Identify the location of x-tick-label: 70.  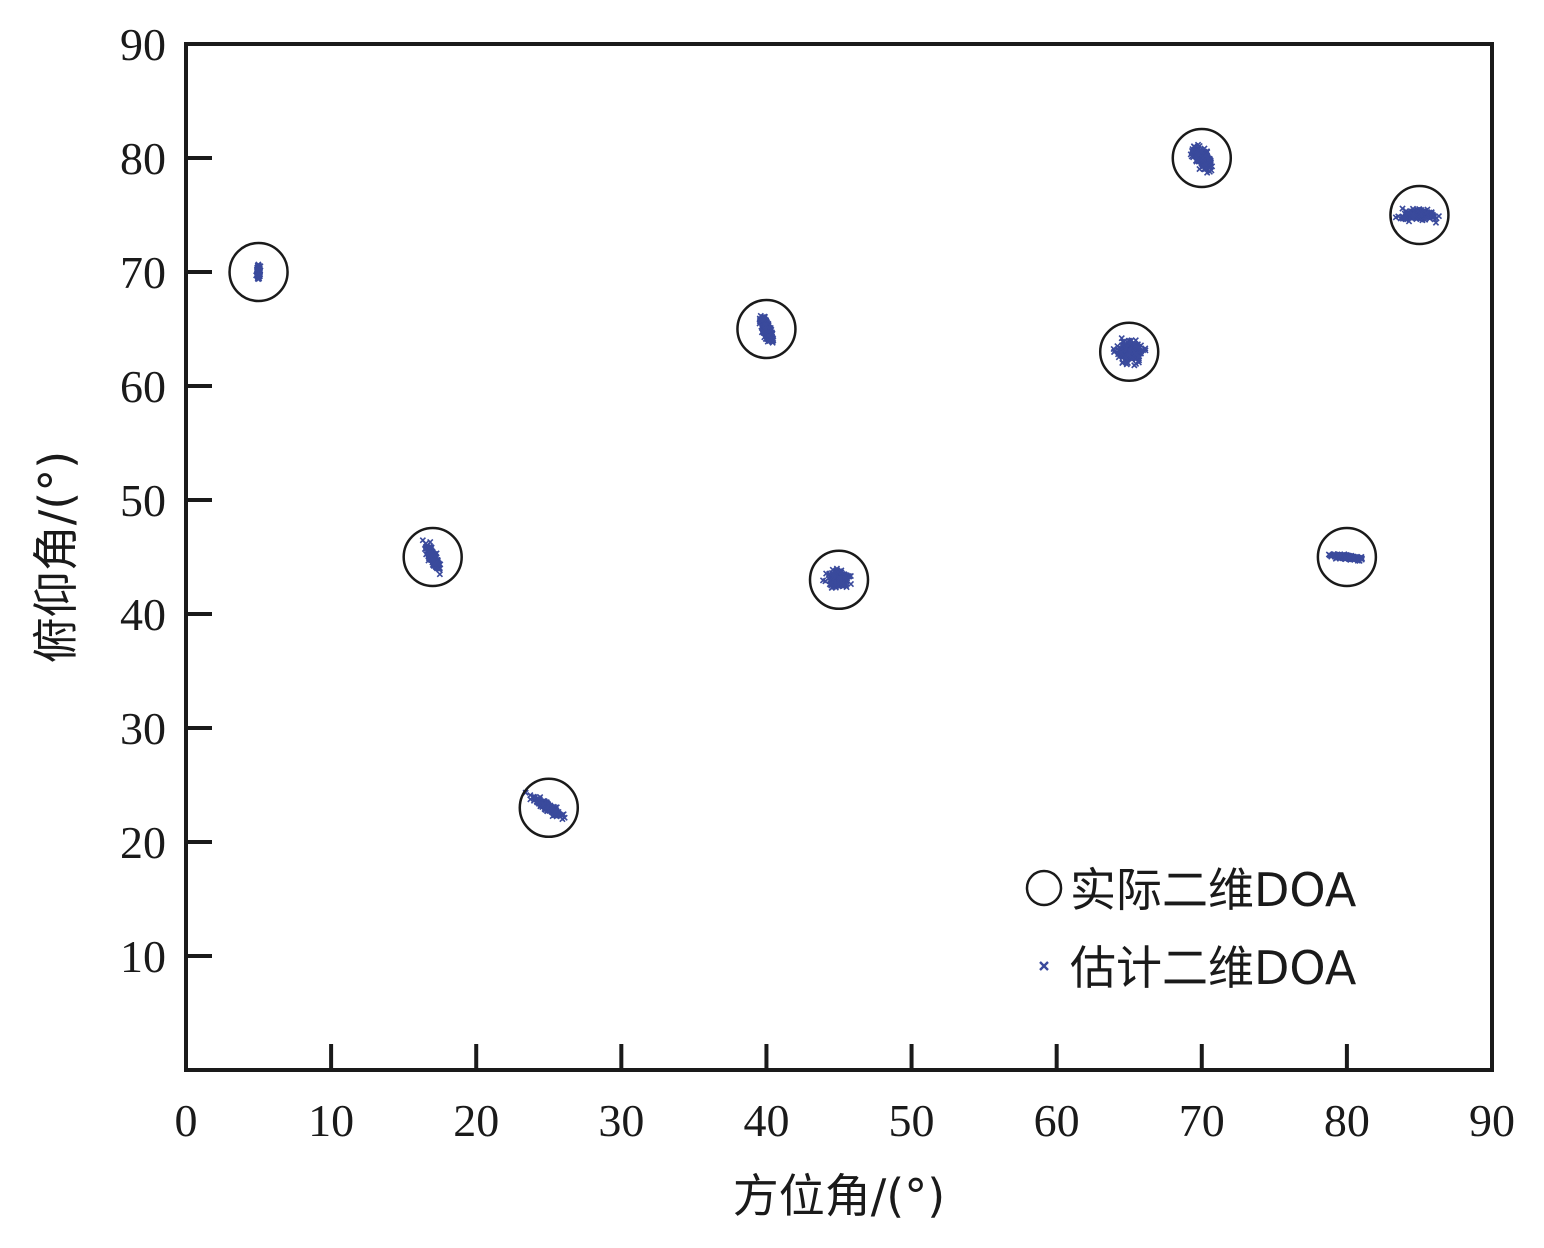
(1202, 1120).